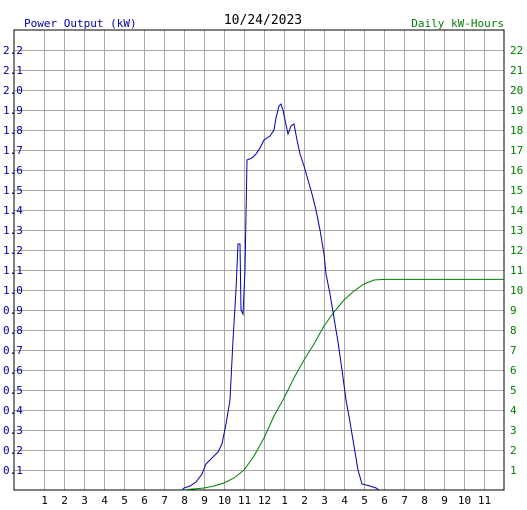 This screenshot has width=527, height=510. I want to click on x-axis-tick-labels: 1 2 3 4 5 6 7 8 9 10 11 12 1 2 3 4 5 6 7 8 9 10 11, so click(266, 500).